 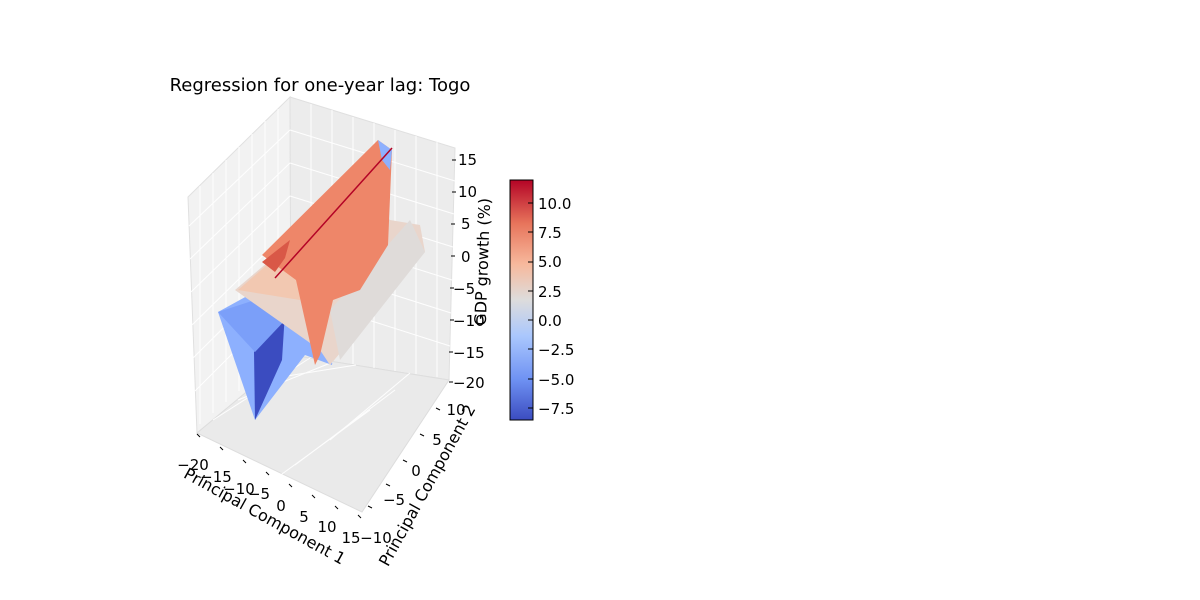 What do you see at coordinates (281, 506) in the screenshot?
I see `x-tick-label: 0` at bounding box center [281, 506].